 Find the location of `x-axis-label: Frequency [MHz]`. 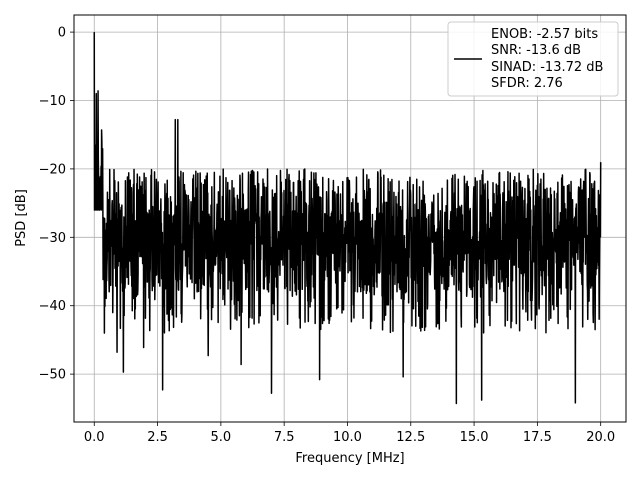

x-axis-label: Frequency [MHz] is located at coordinates (349, 458).